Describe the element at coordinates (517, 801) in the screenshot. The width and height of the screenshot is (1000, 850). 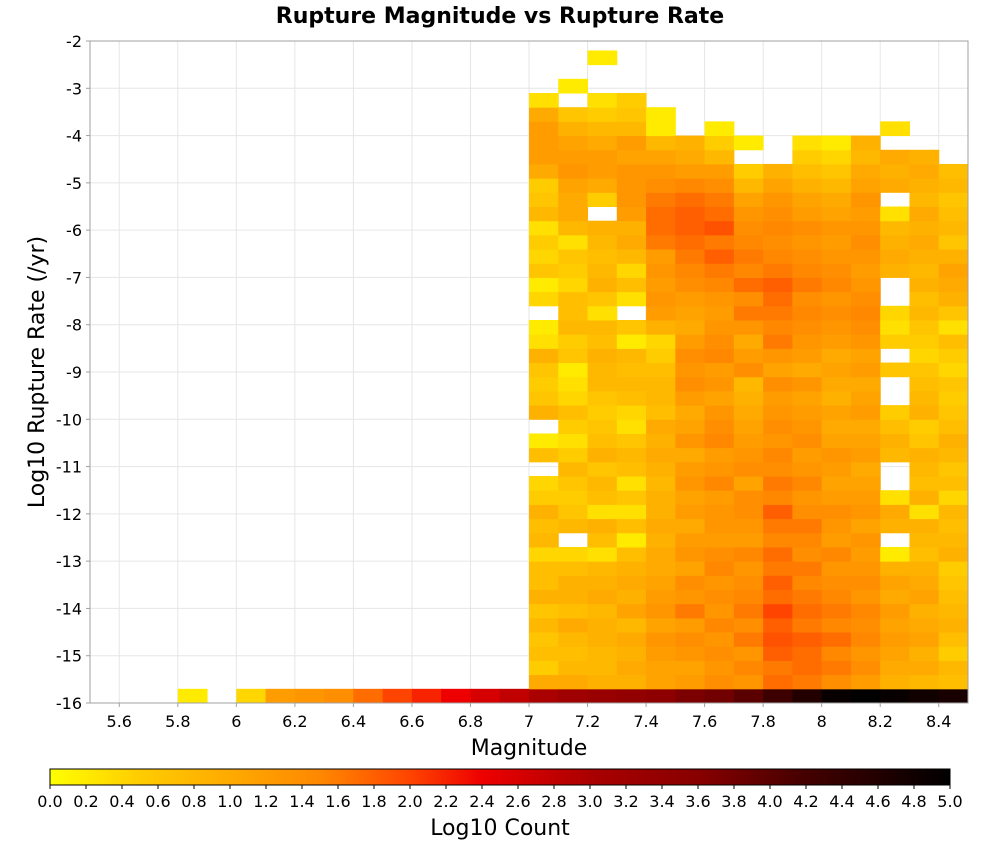
I see `colorbar-tick-label: 2.6` at that location.